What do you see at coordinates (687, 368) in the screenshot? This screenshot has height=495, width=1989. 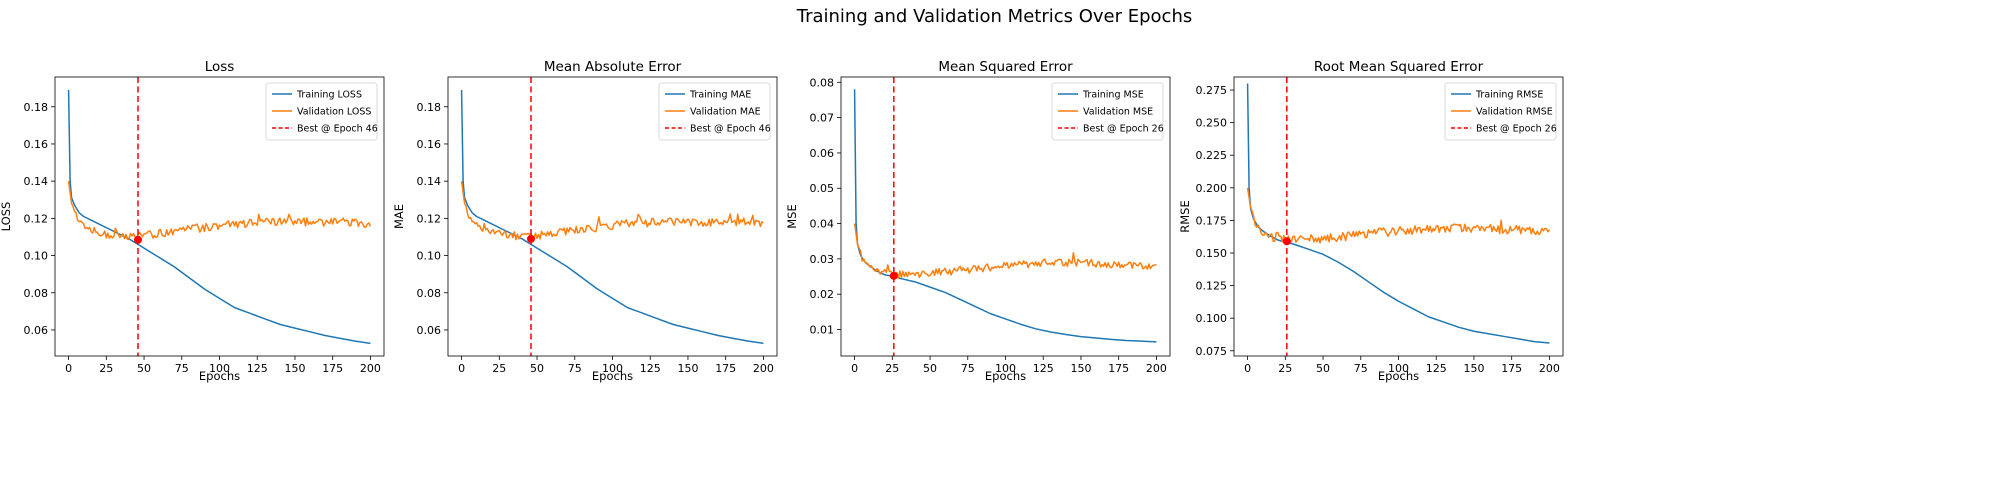 I see `chart1-xtick-label: 150` at bounding box center [687, 368].